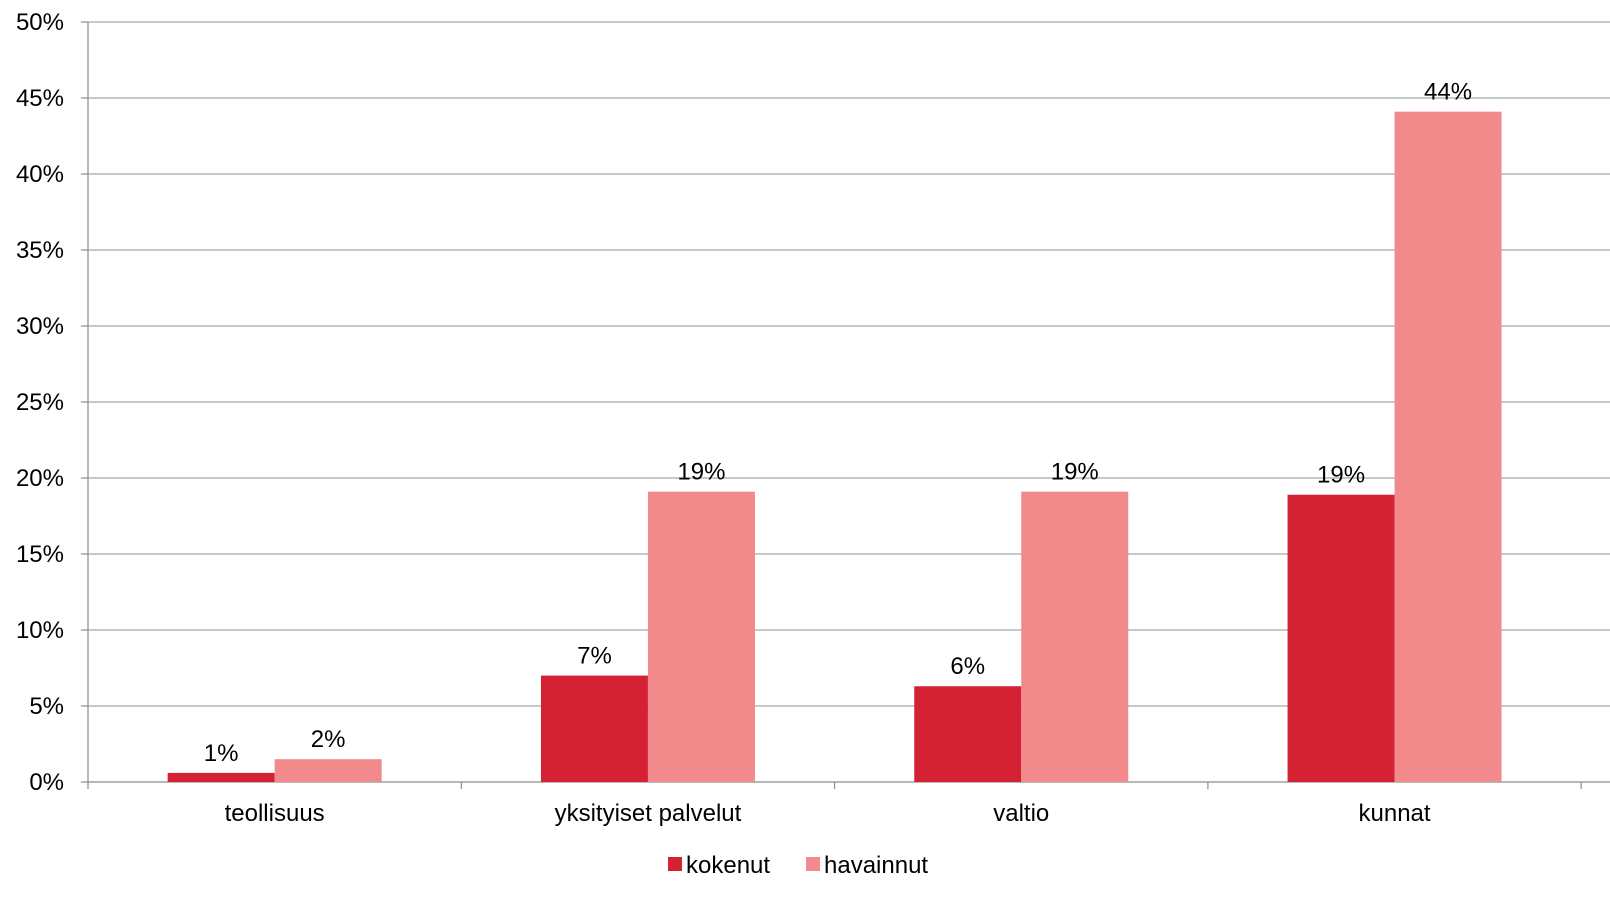 The height and width of the screenshot is (900, 1610). I want to click on x-category-label: kunnat, so click(1395, 813).